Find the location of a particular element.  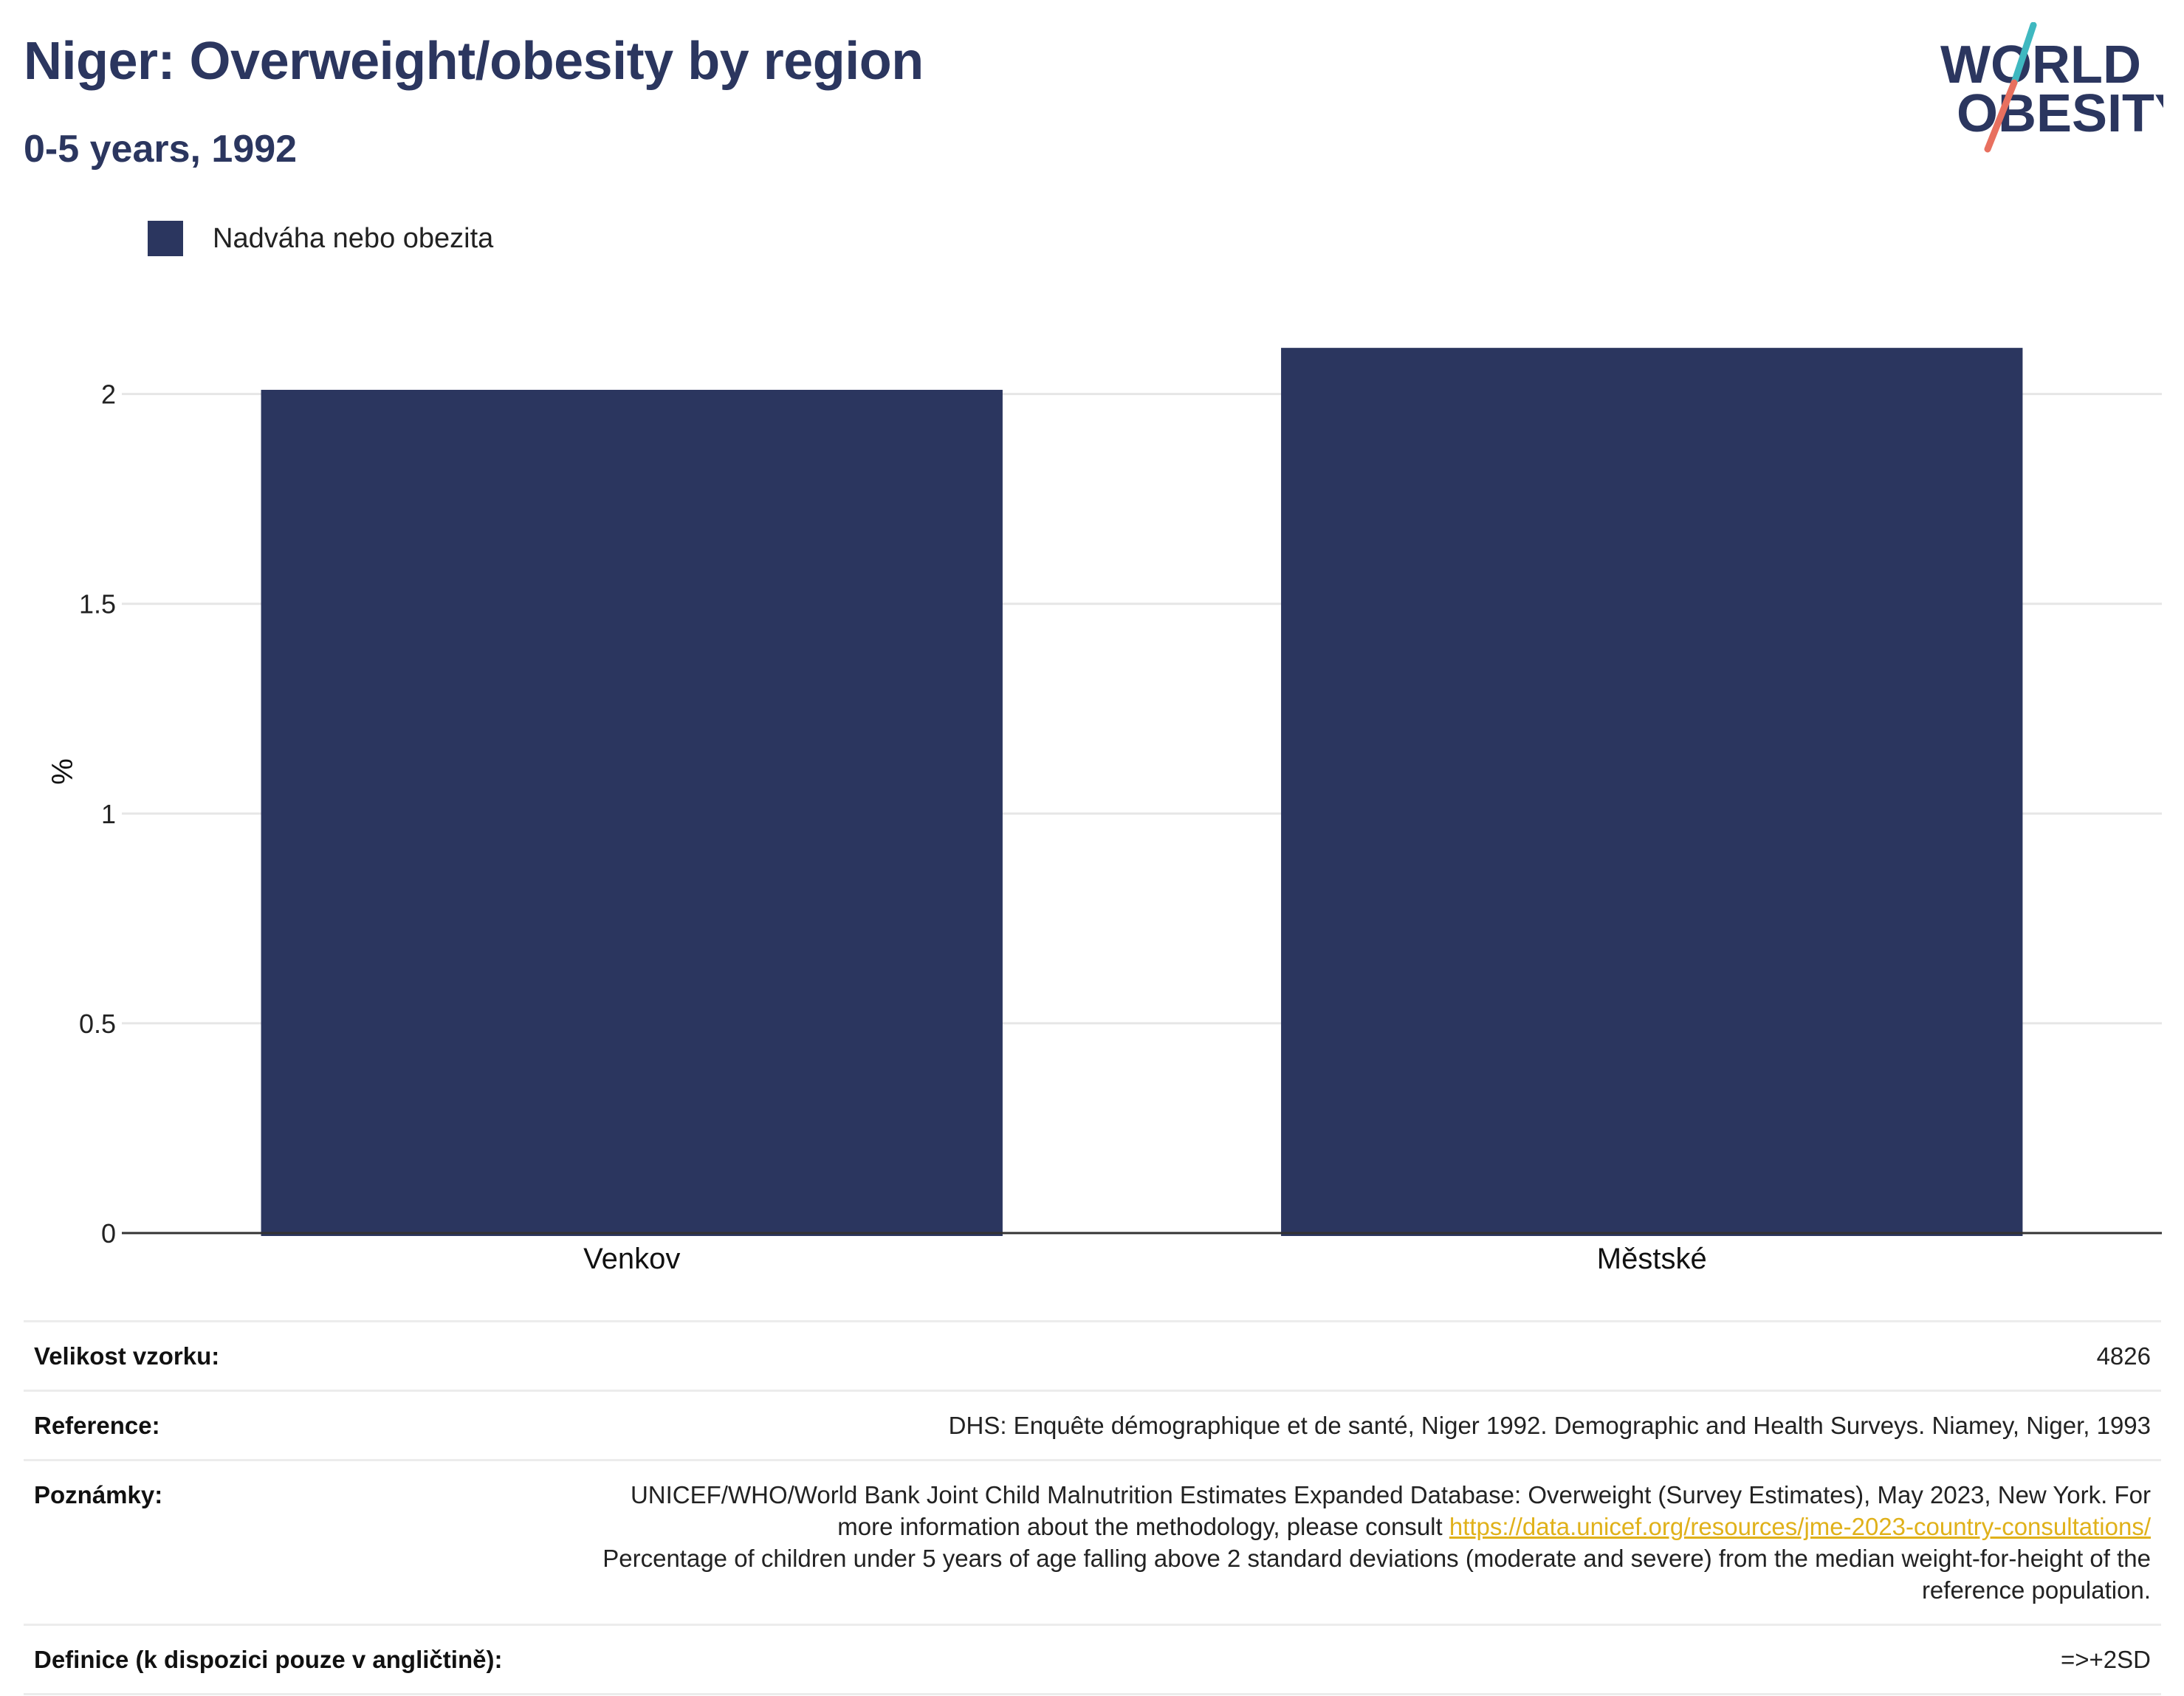

y-tick-label: 1 is located at coordinates (109, 814).